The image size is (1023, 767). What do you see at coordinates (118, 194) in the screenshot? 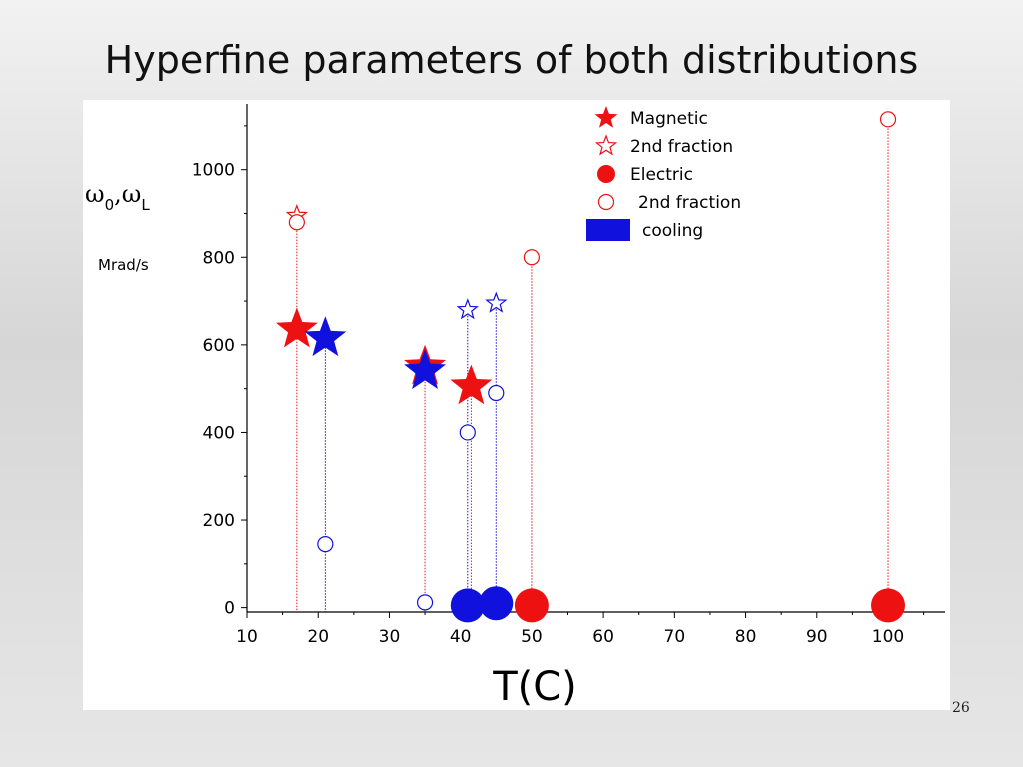
I see `y-axis-label-sep: ,` at bounding box center [118, 194].